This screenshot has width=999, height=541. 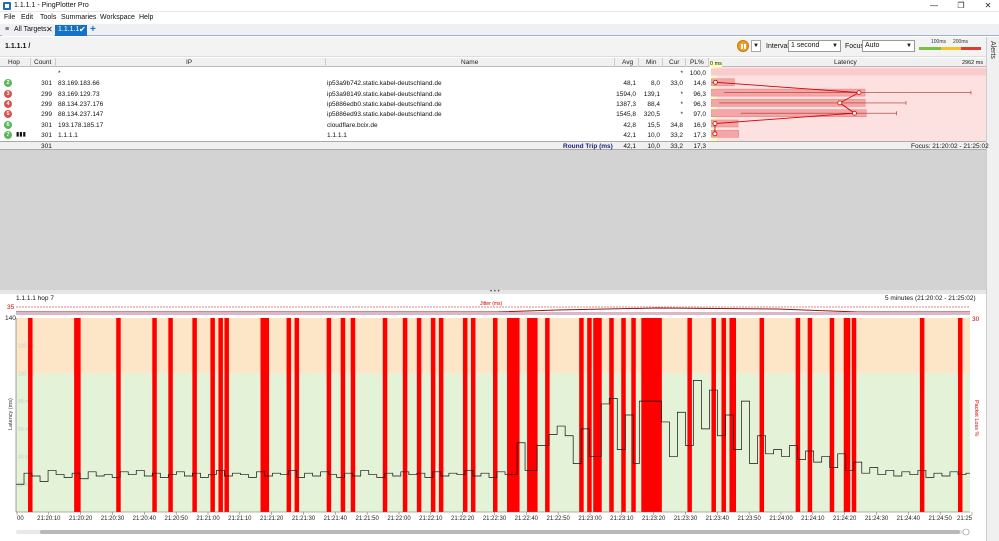 What do you see at coordinates (961, 5) in the screenshot?
I see `maximize-button: ❐` at bounding box center [961, 5].